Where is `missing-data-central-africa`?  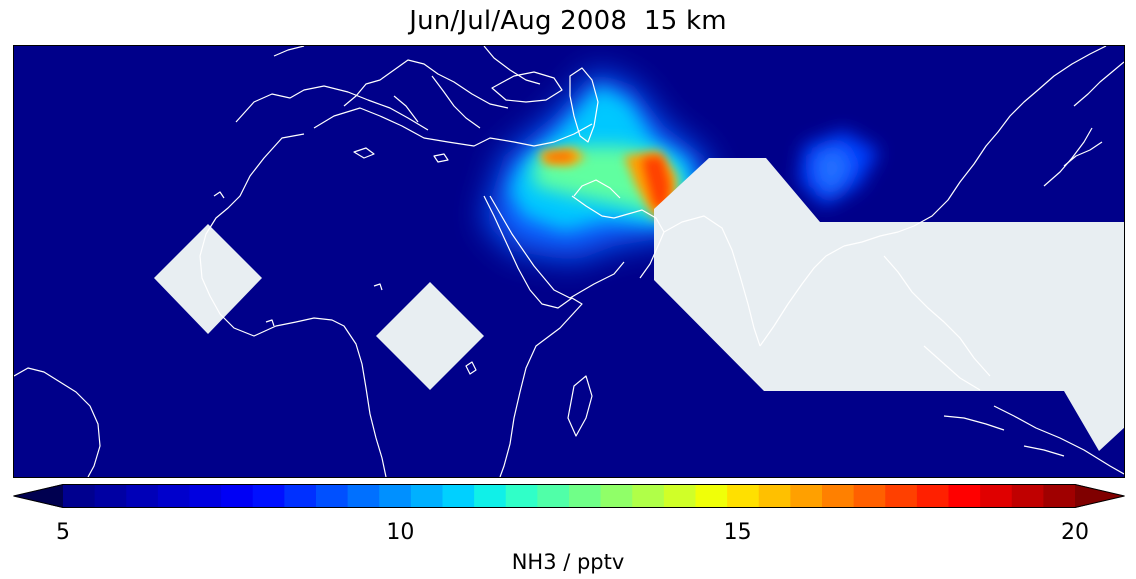
missing-data-central-africa is located at coordinates (430, 336).